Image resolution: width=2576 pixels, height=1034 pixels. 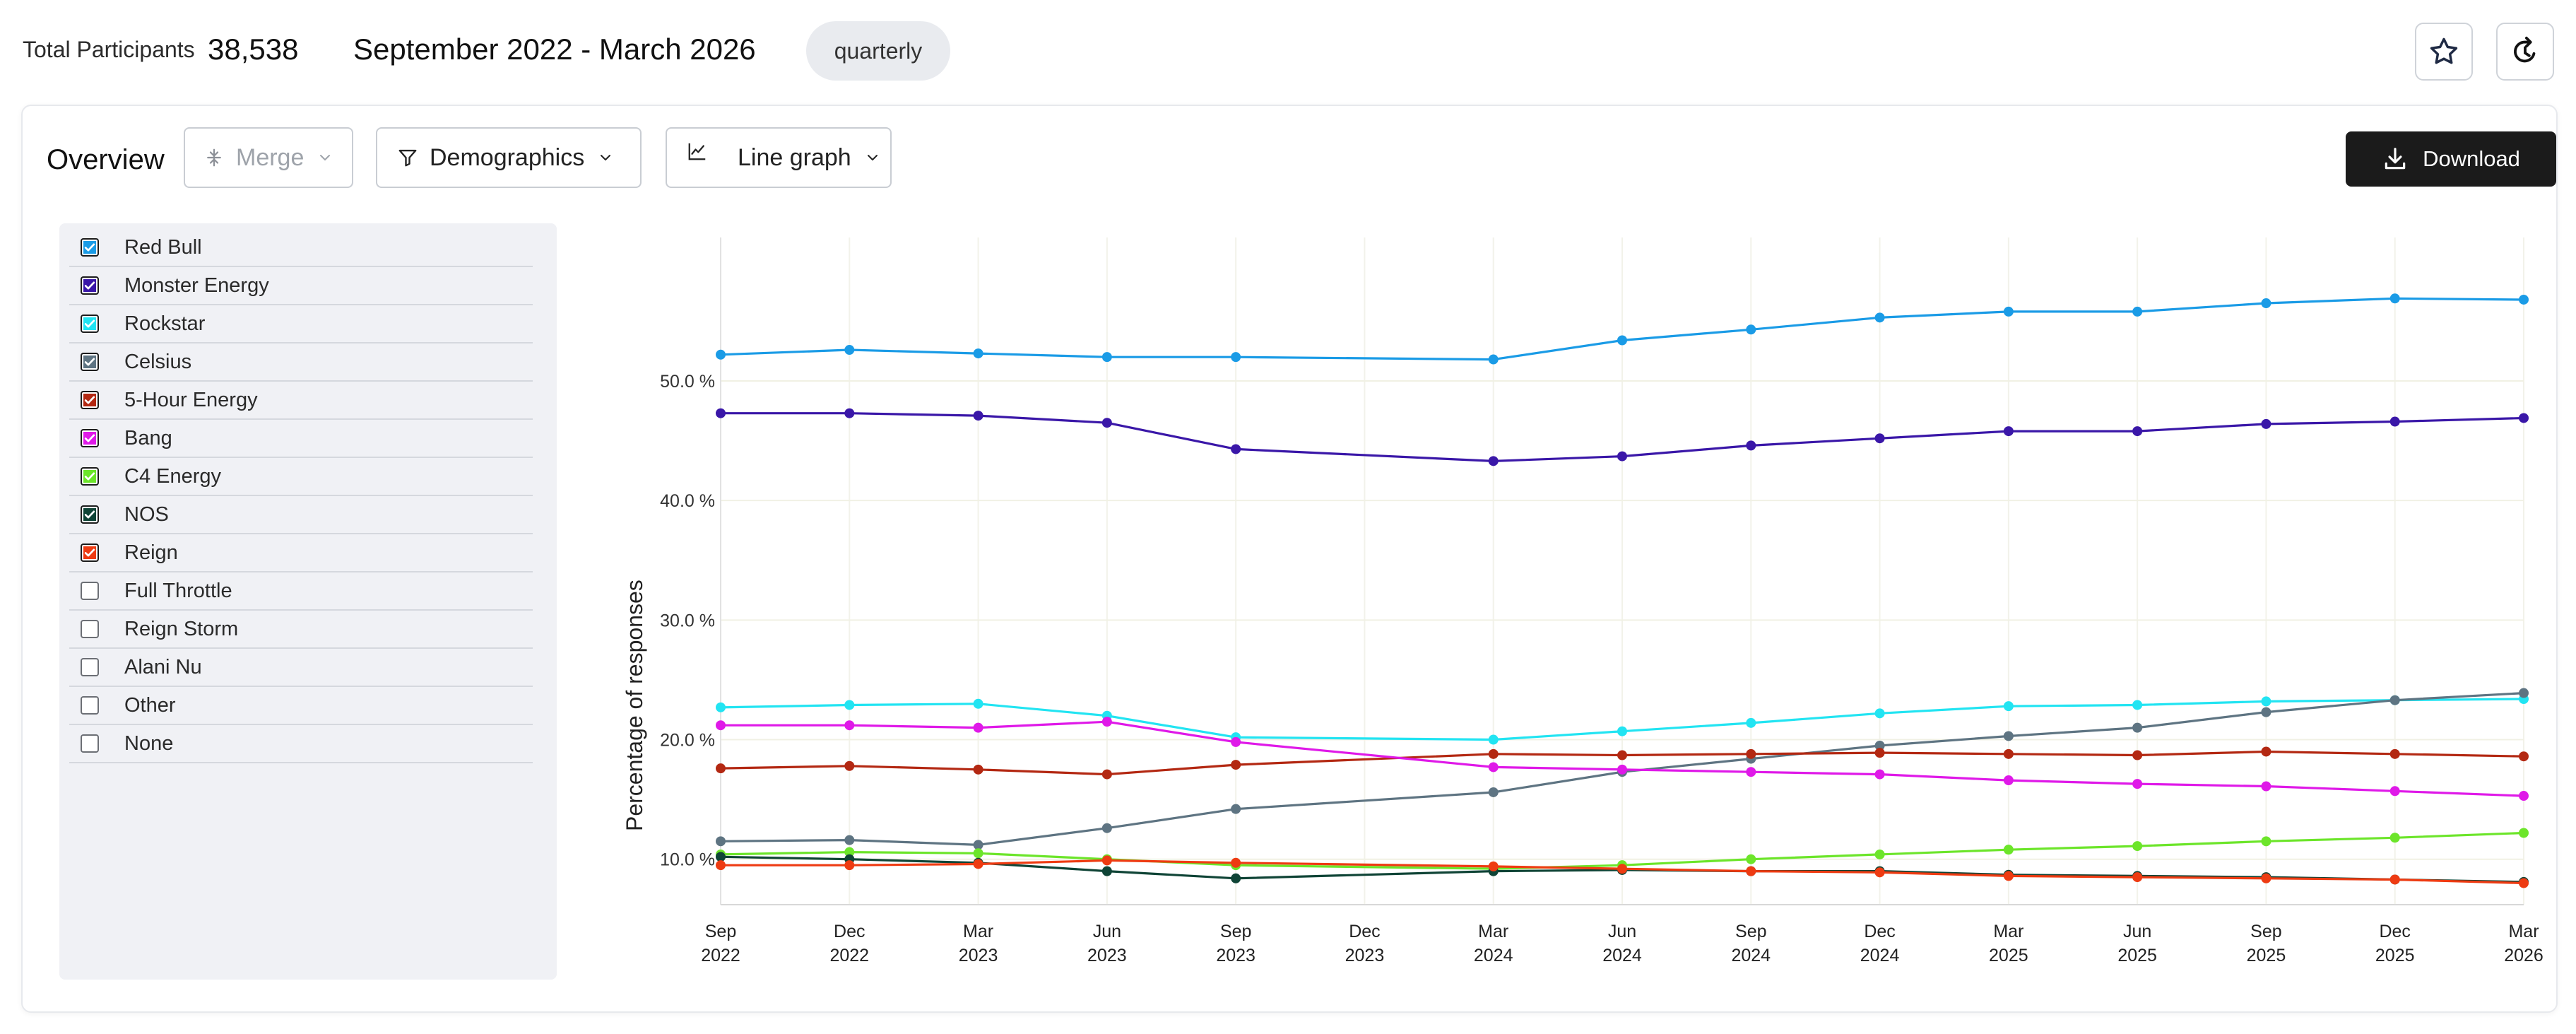 I want to click on legend-item: C4 Energy, so click(x=301, y=477).